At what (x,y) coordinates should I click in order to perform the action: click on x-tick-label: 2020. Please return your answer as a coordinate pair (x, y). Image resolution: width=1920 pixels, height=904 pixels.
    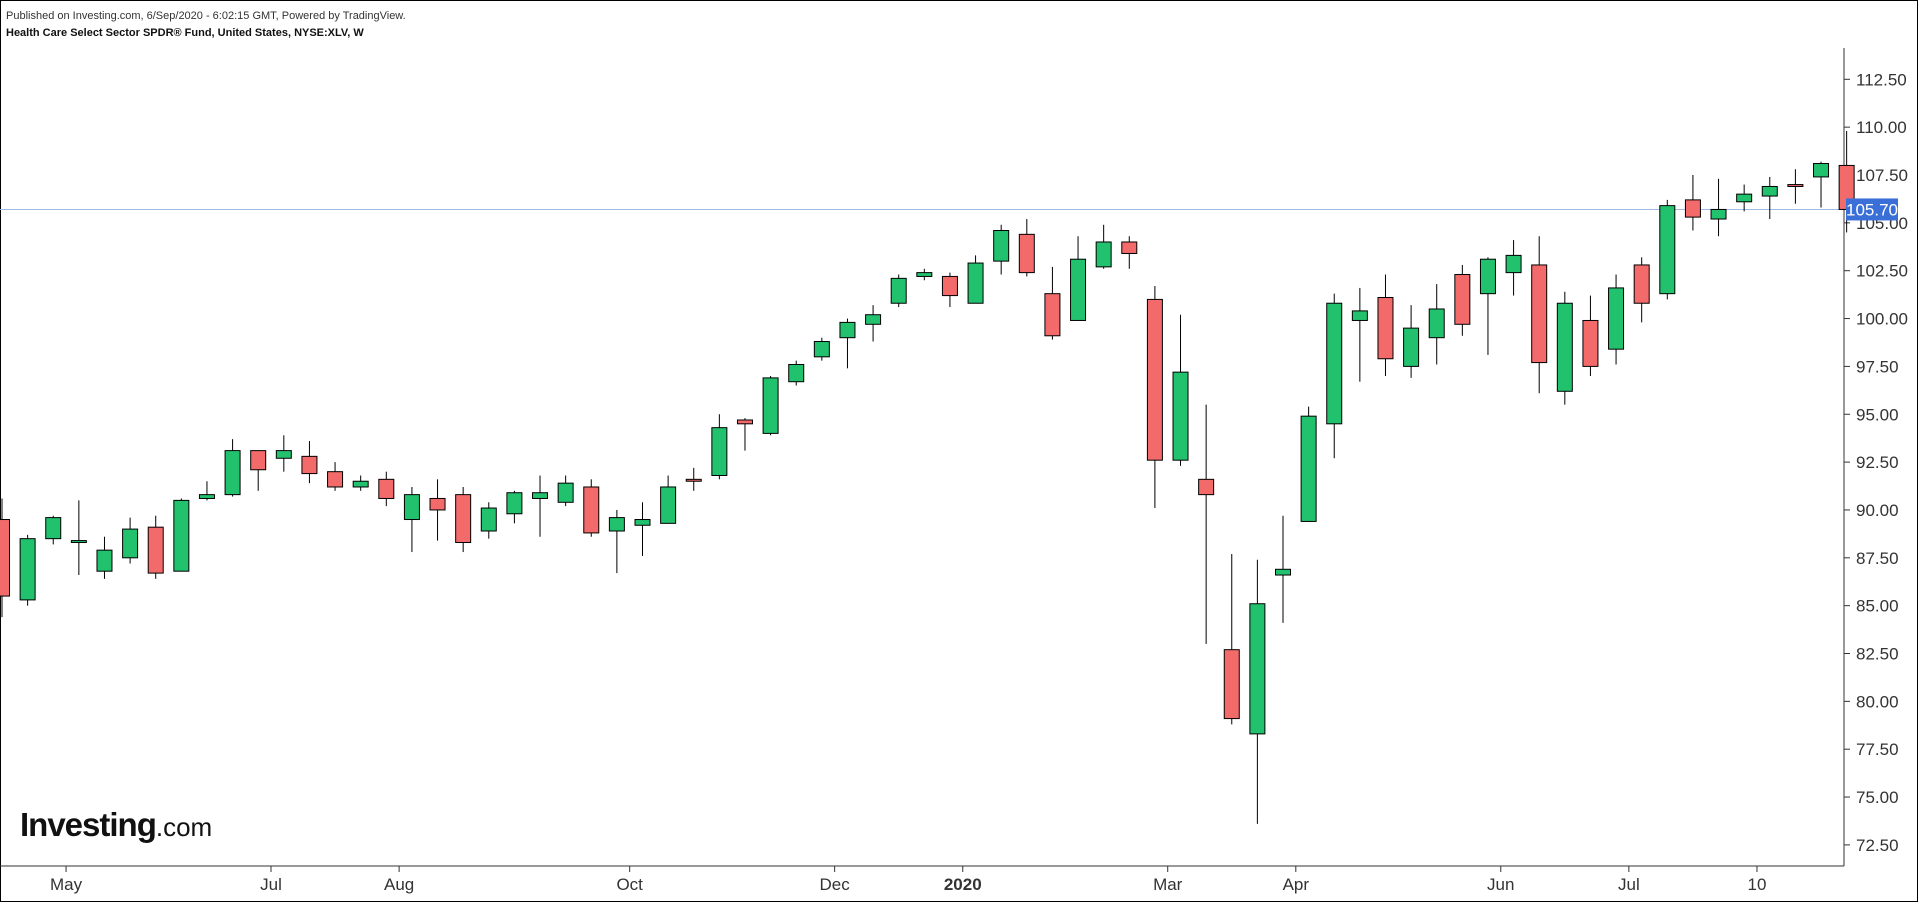
    Looking at the image, I should click on (963, 884).